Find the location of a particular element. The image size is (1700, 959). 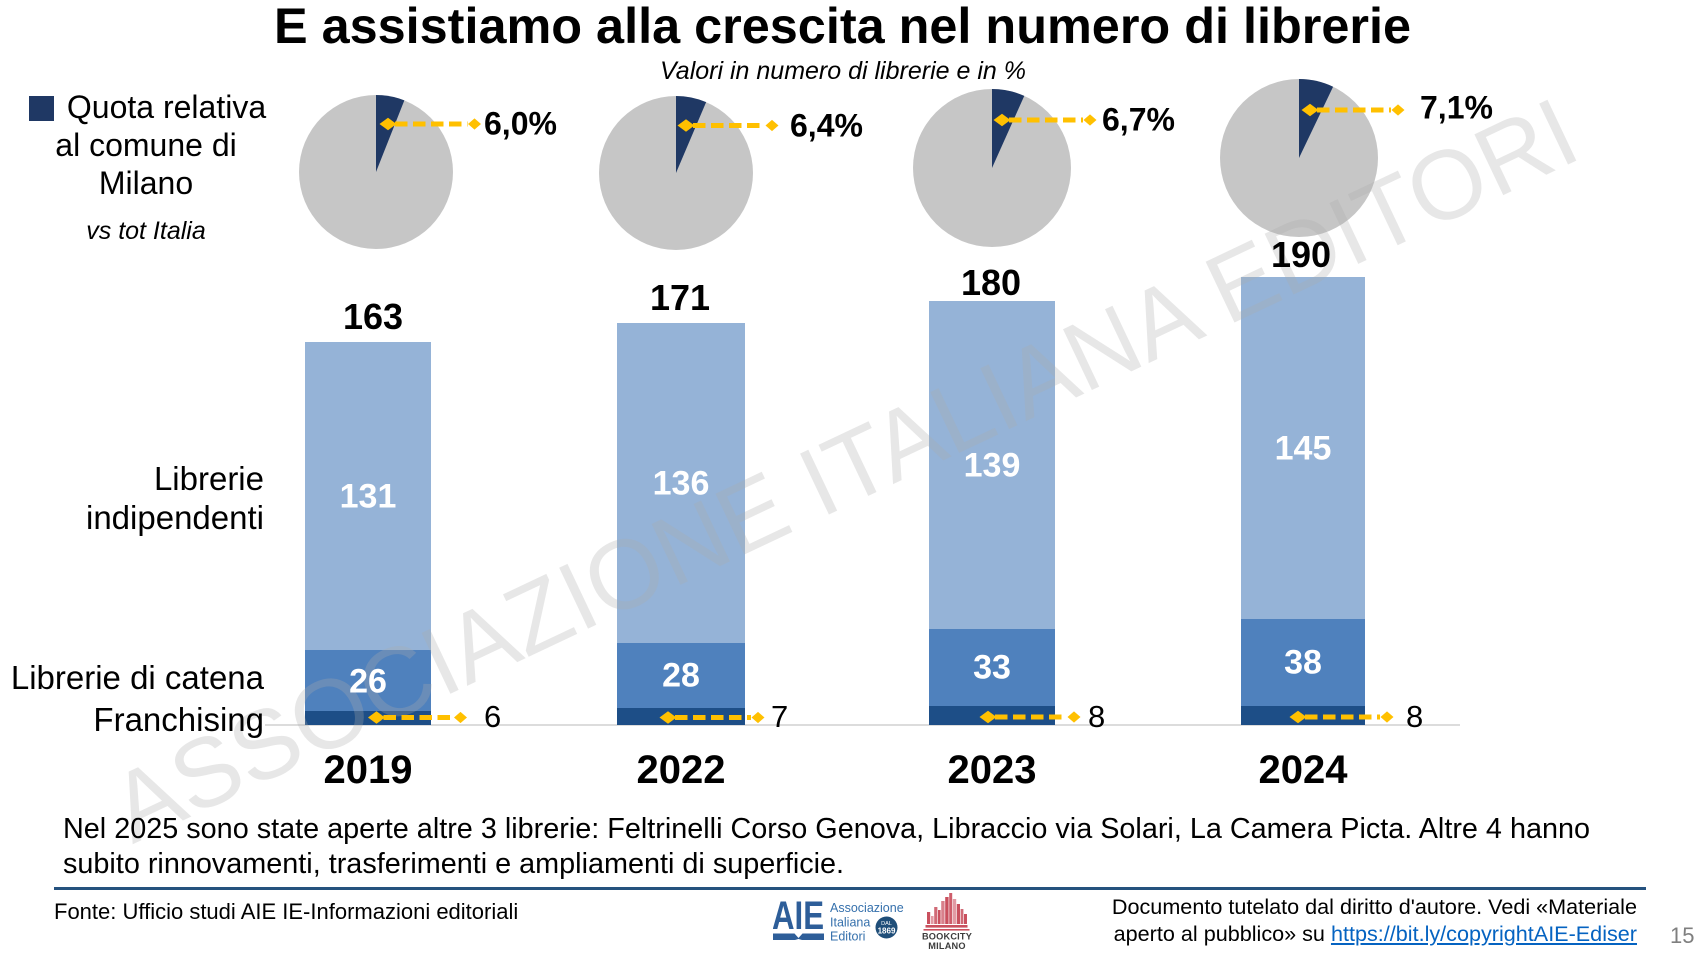

svg-text: Editori is located at coordinates (847, 937).